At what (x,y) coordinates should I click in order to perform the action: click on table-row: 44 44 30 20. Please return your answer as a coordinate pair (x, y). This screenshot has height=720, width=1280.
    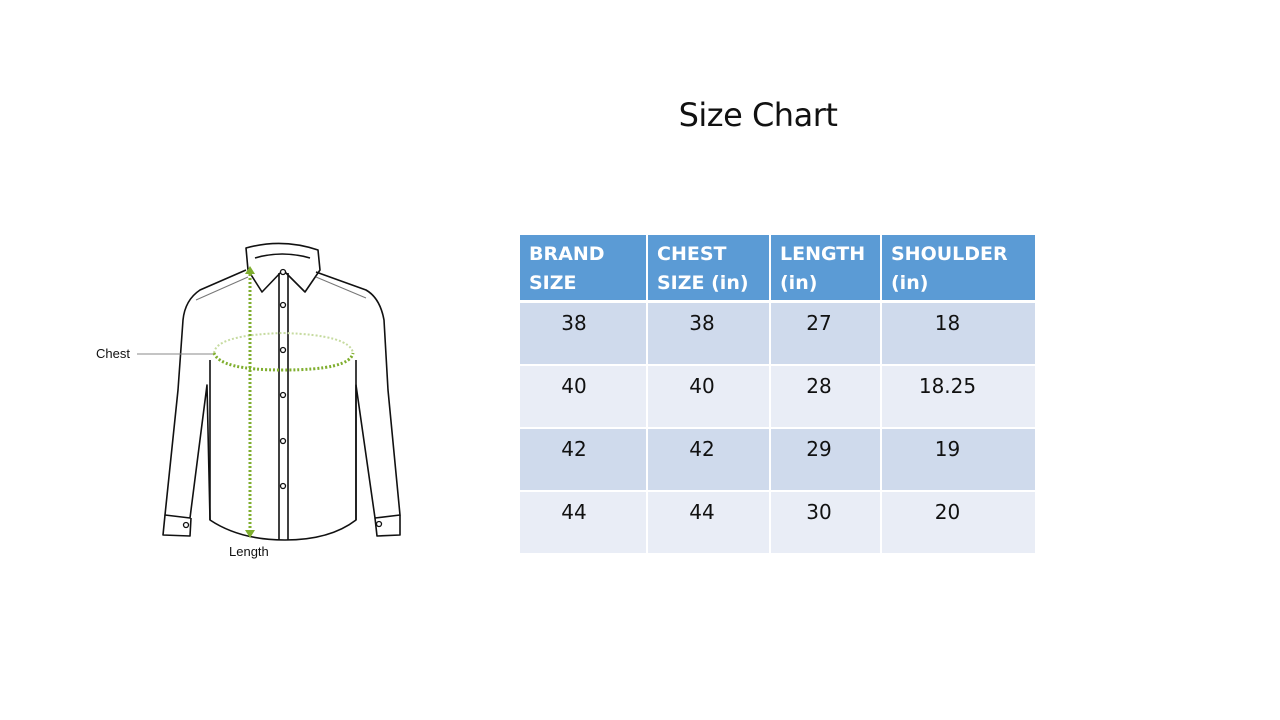
    Looking at the image, I should click on (777, 522).